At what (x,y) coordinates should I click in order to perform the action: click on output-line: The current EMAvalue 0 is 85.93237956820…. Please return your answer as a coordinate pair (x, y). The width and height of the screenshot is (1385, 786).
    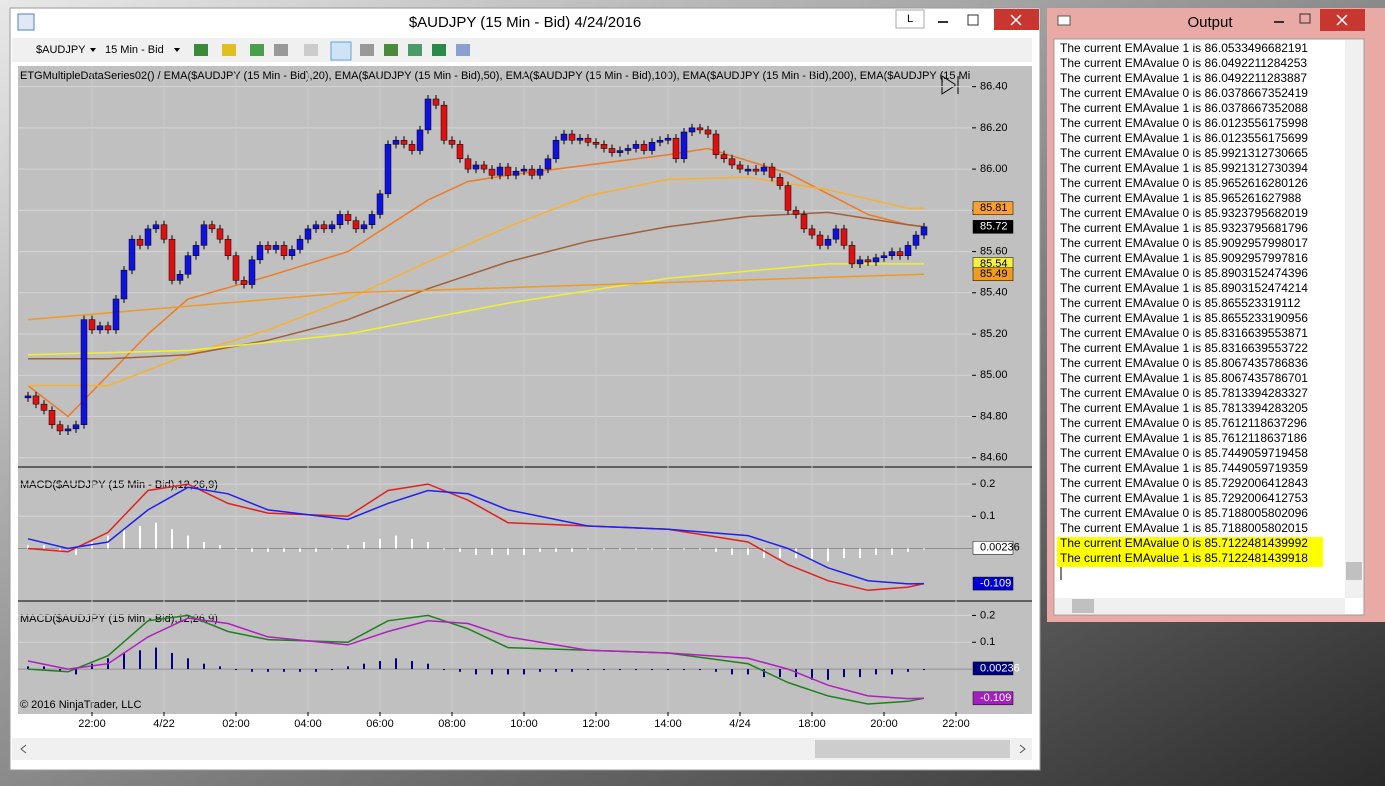
    Looking at the image, I should click on (1184, 213).